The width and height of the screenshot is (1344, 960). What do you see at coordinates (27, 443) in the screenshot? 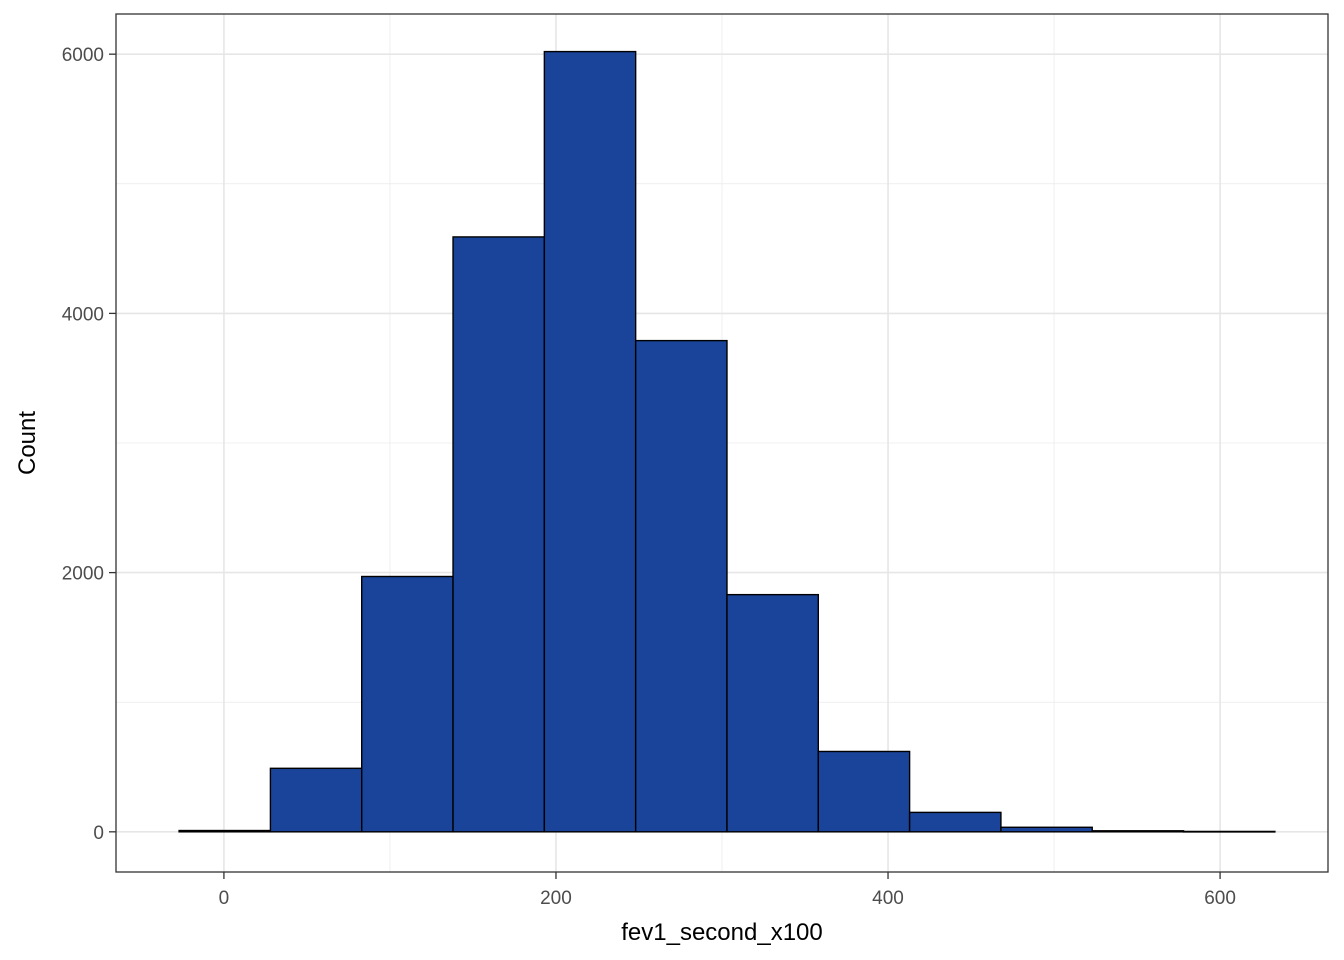
I see `y-axis-title: Count` at bounding box center [27, 443].